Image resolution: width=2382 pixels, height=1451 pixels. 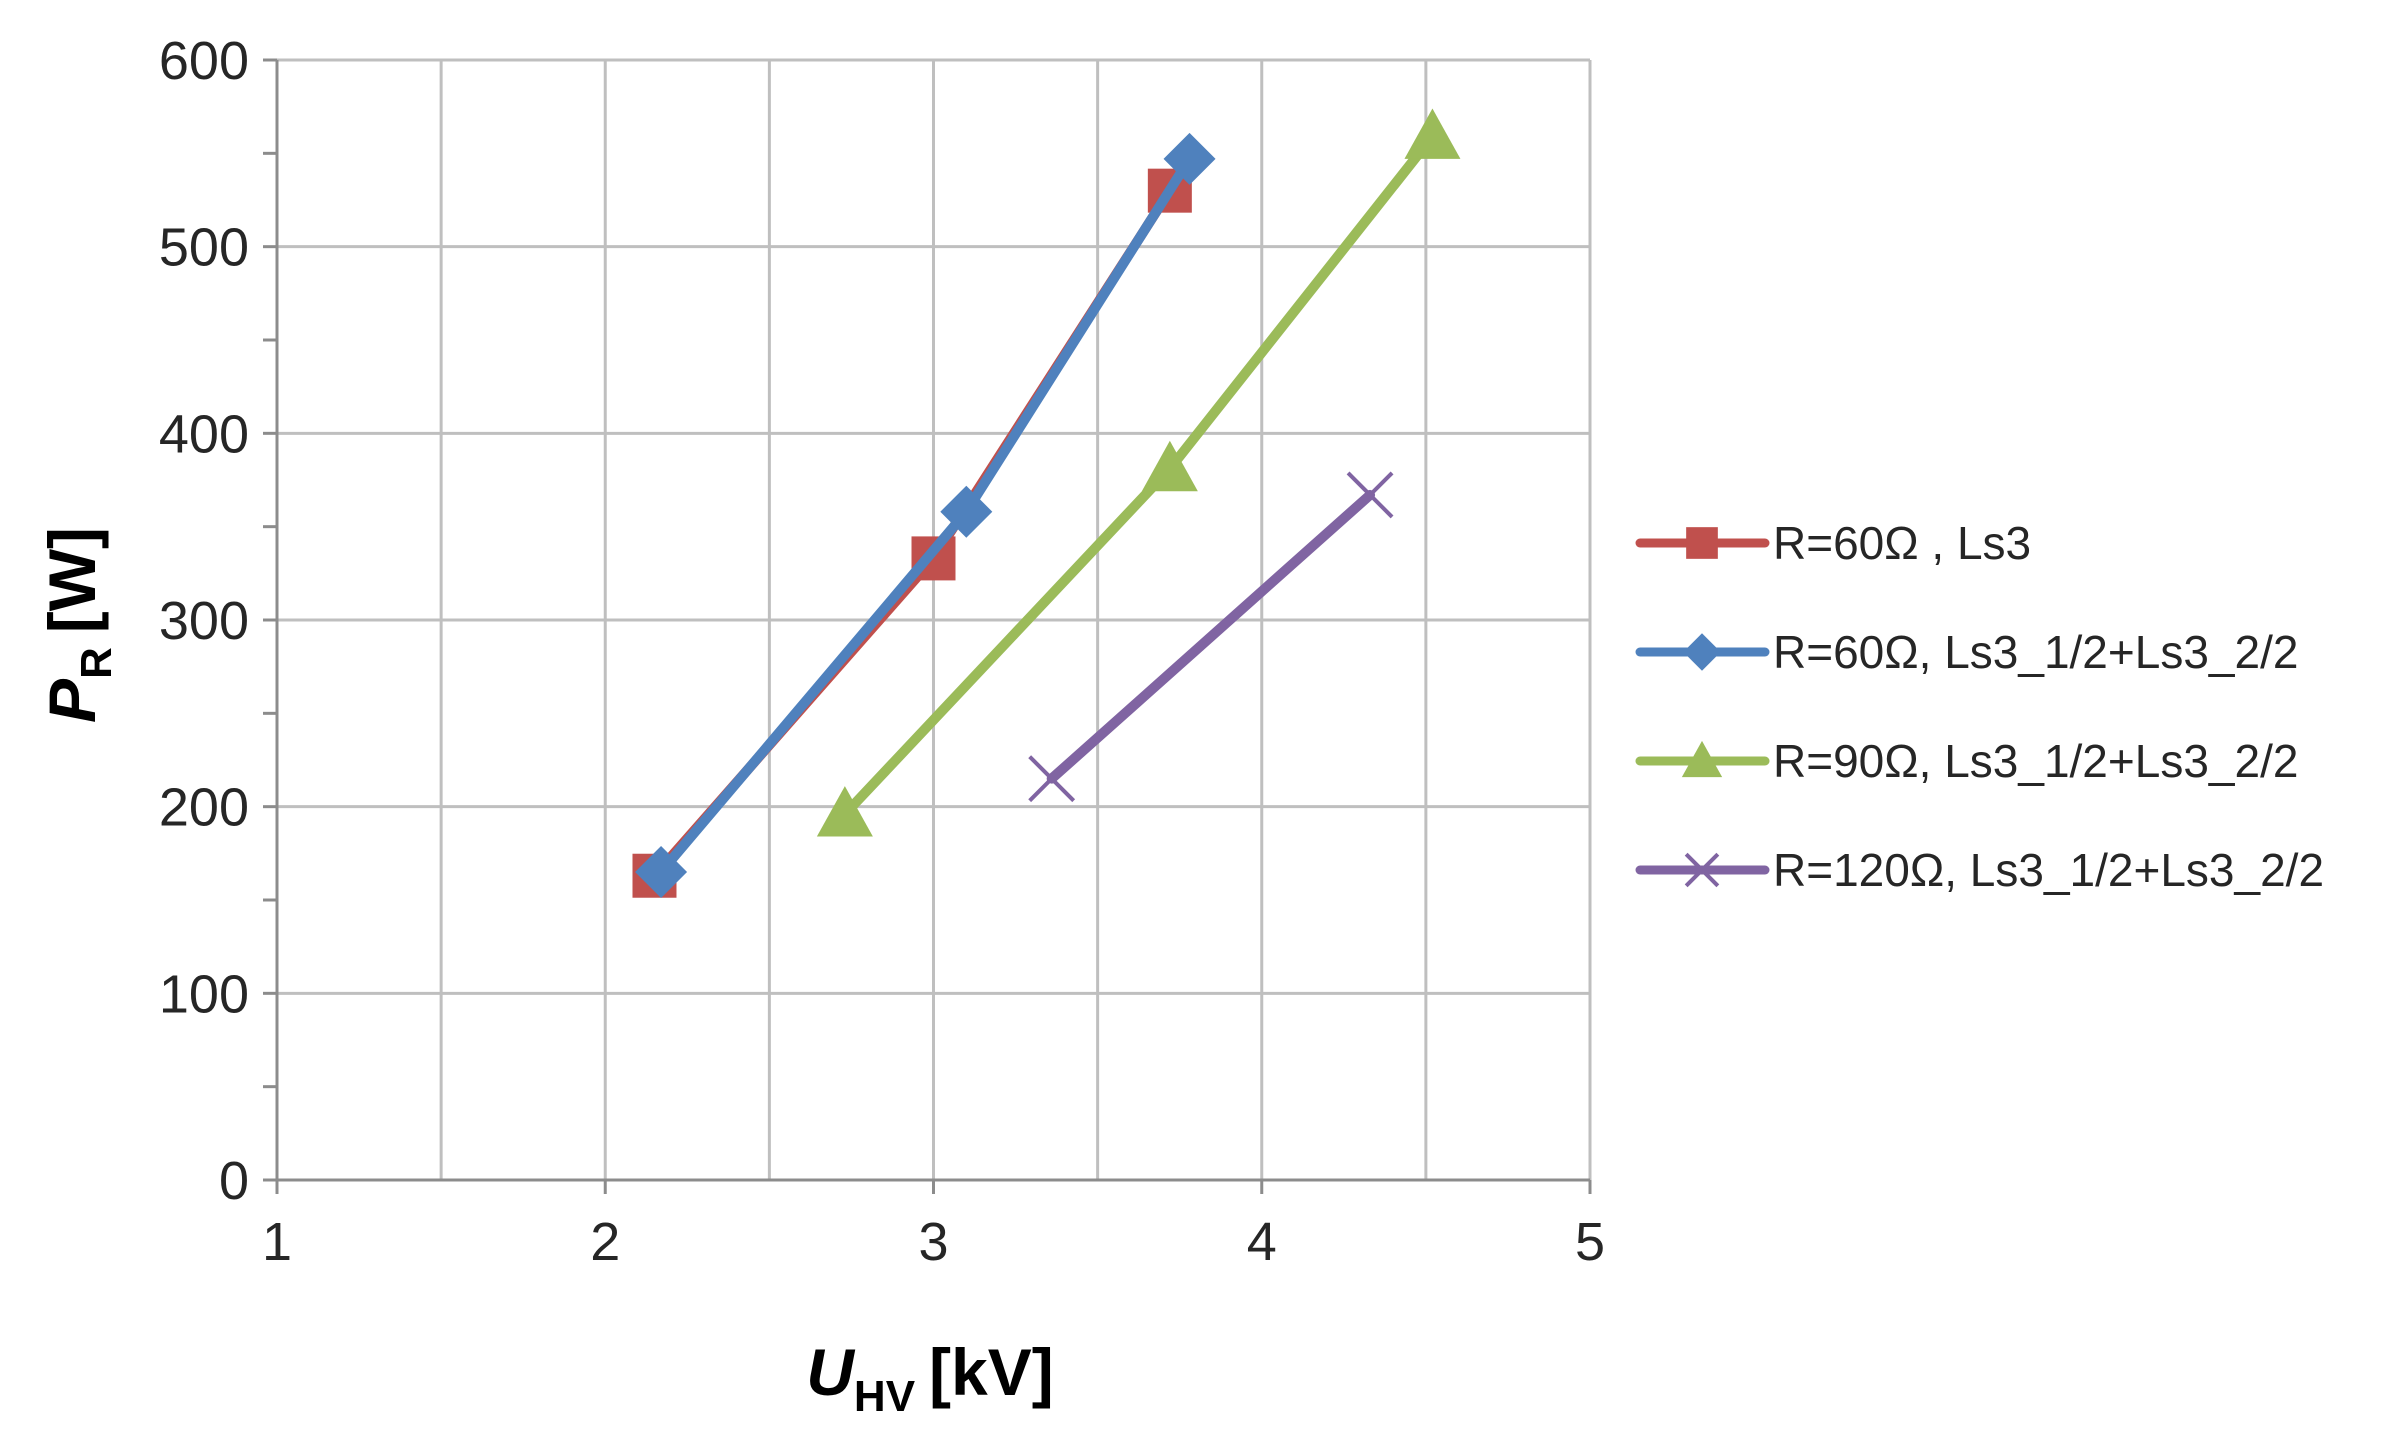 I want to click on x-axis-title-sub: HV, so click(x=885, y=1396).